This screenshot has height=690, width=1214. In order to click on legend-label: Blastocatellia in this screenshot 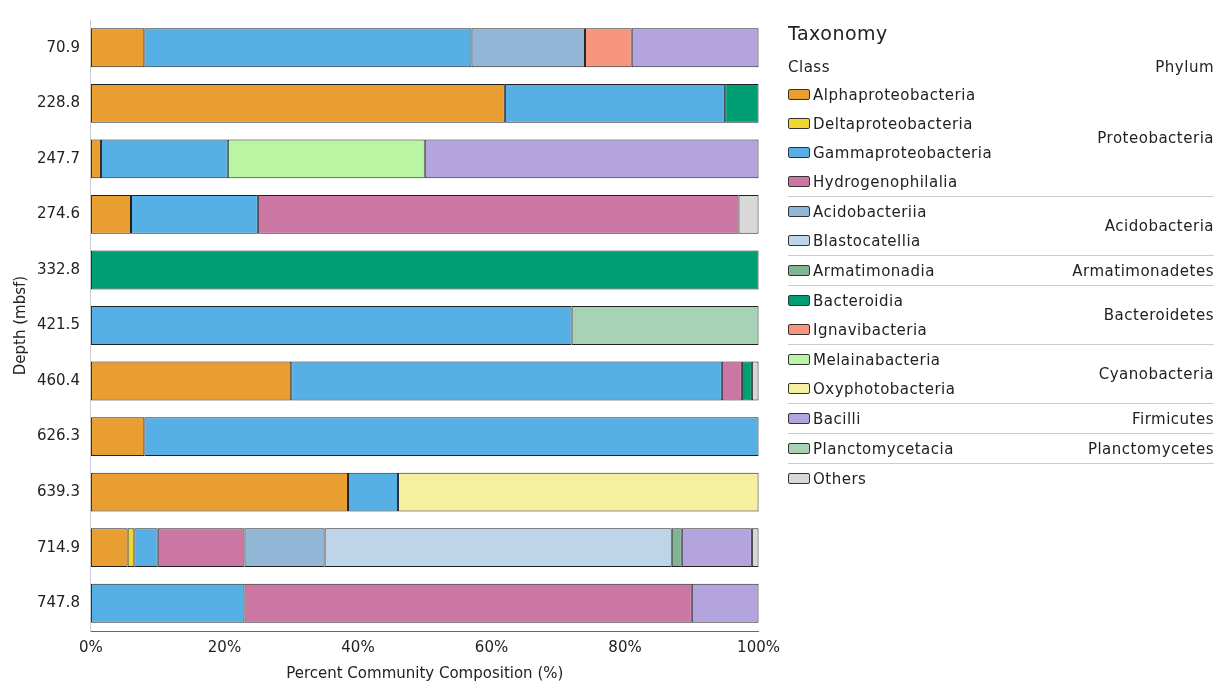, I will do `click(867, 240)`.